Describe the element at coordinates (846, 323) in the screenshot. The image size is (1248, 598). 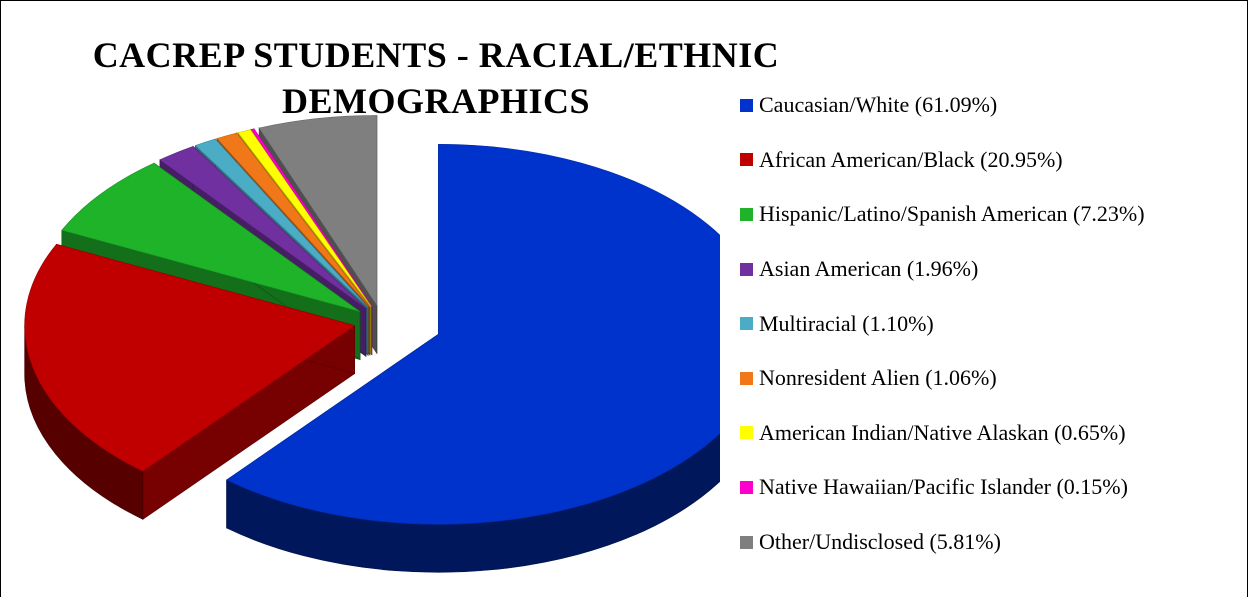
I see `legend-label: Multiracial (1.10%)` at that location.